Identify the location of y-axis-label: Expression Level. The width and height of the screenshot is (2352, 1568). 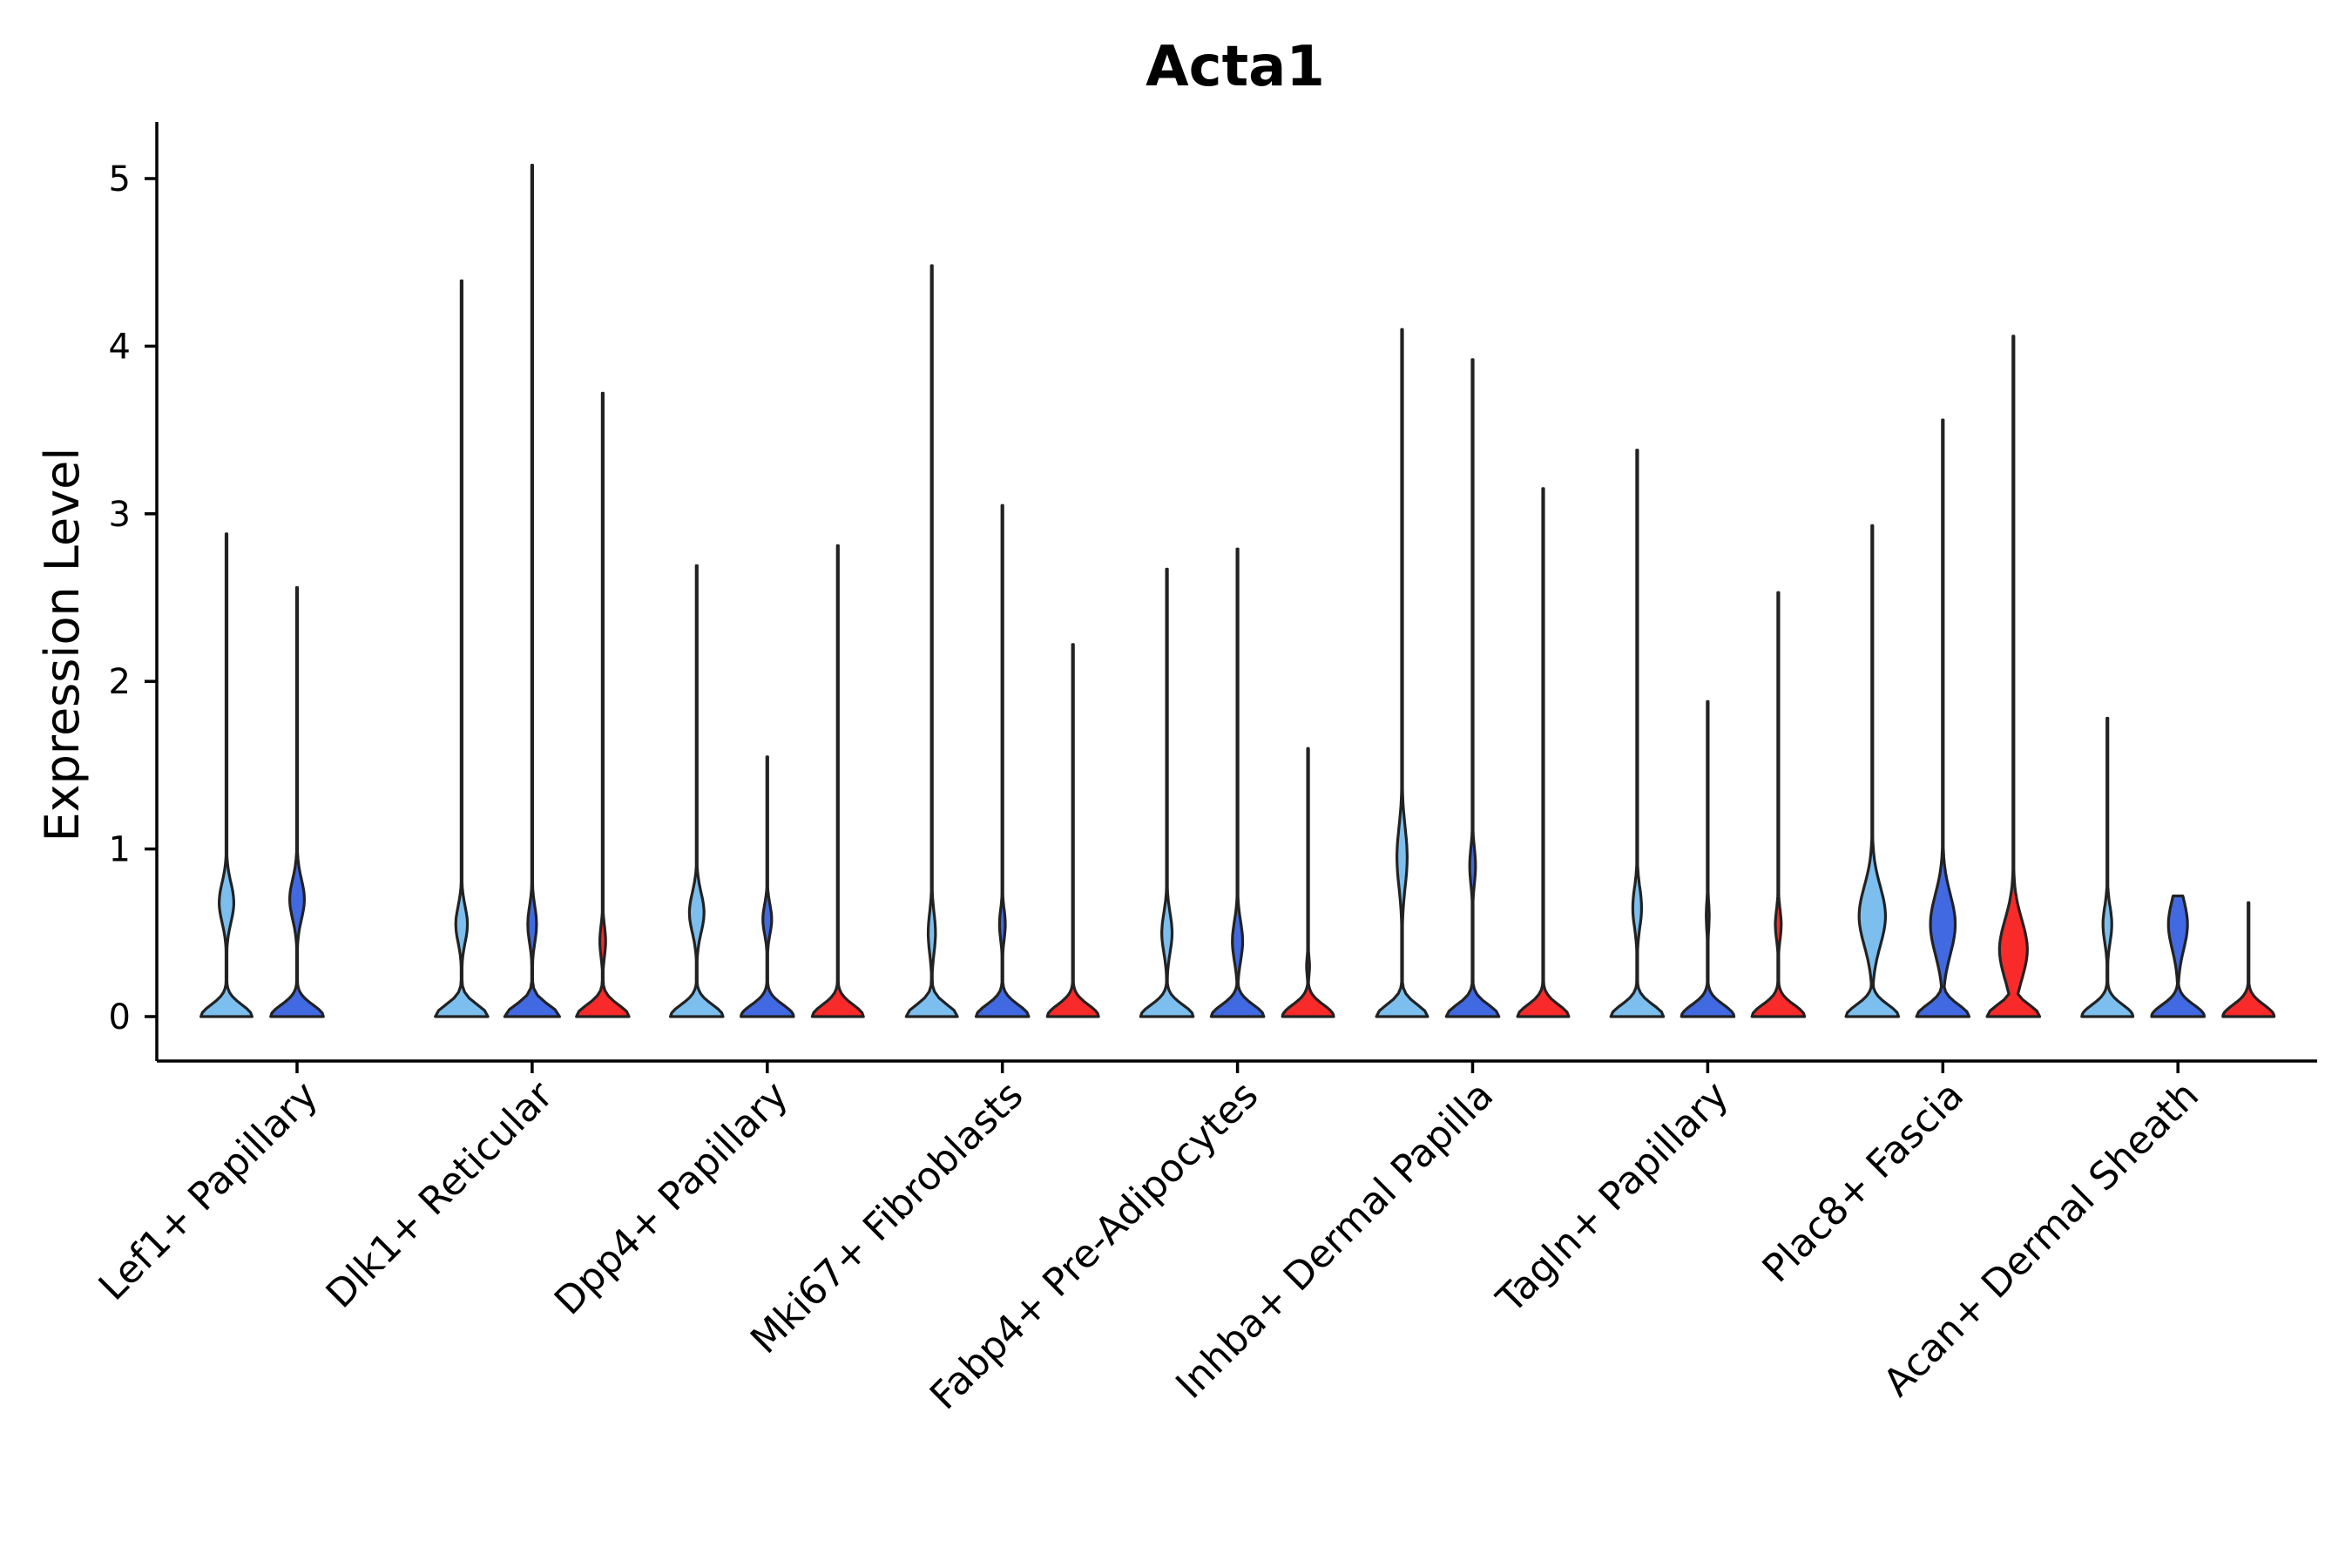
(62, 645).